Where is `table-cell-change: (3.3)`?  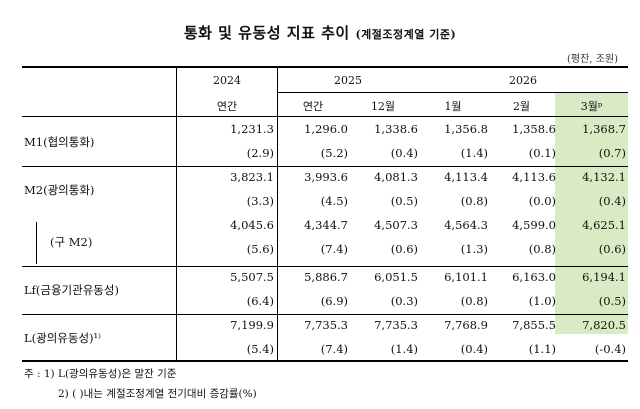
table-cell-change: (3.3) is located at coordinates (260, 201).